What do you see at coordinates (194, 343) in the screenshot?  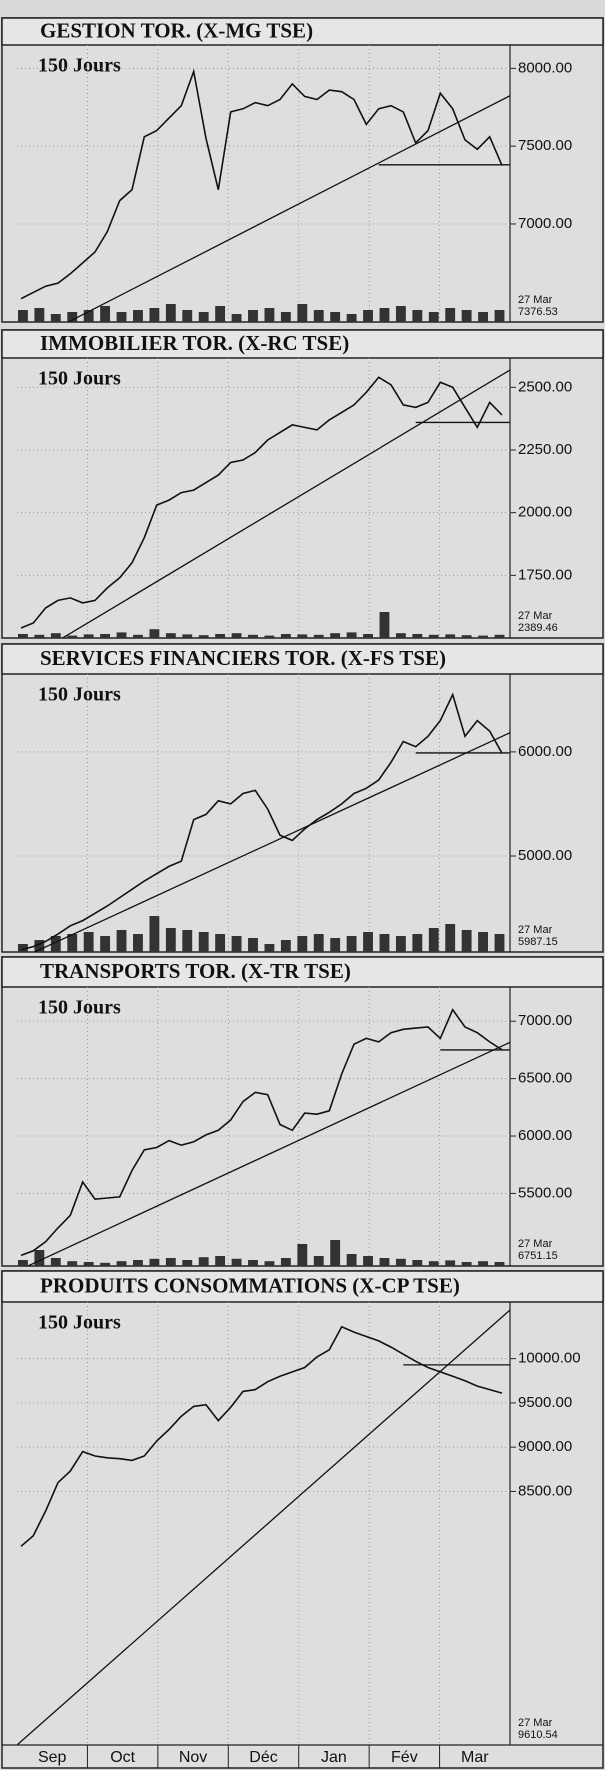 I see `panel-title: IMMOBILIER TOR. (X-RC TSE)` at bounding box center [194, 343].